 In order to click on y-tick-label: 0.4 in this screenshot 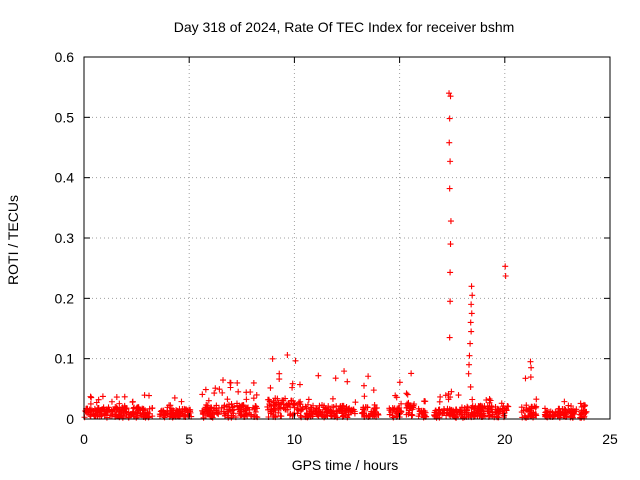, I will do `click(65, 178)`.